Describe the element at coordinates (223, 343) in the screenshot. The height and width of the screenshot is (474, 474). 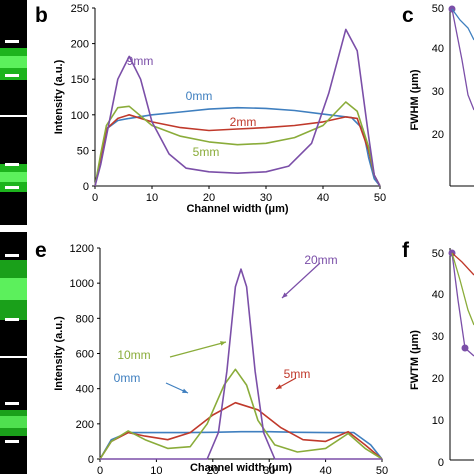
I see `annotation-arrowhead-10mm` at that location.